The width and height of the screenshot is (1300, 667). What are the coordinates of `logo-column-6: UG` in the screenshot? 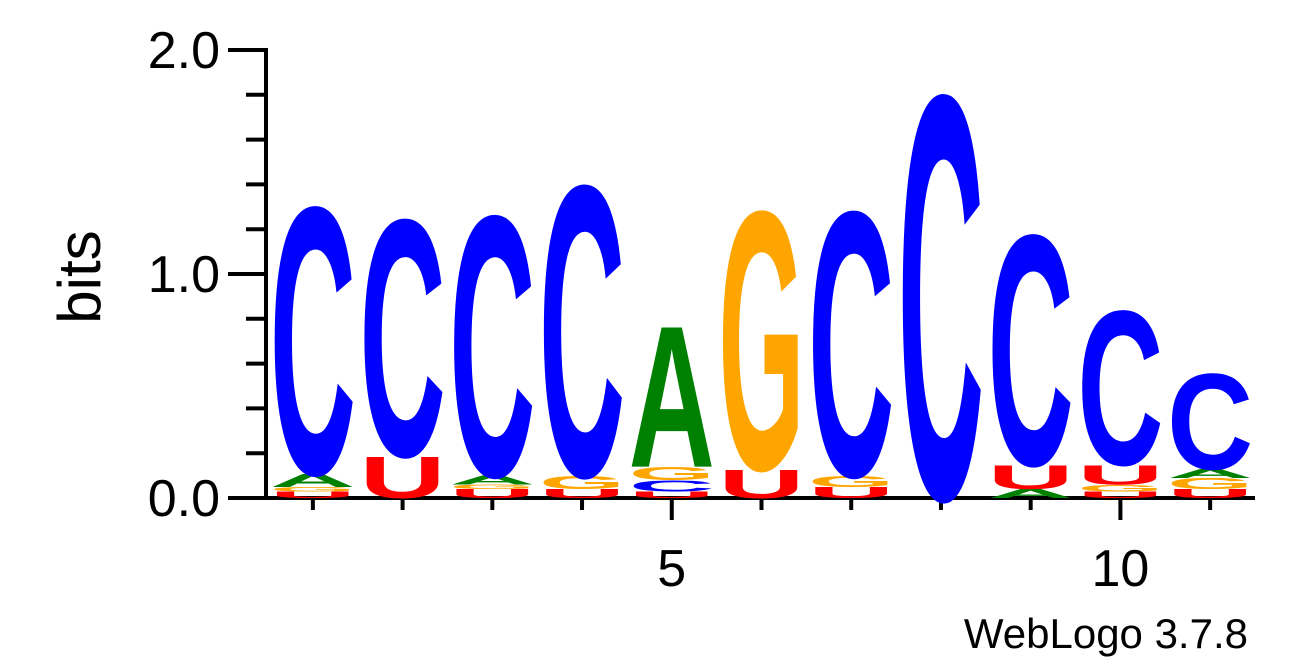 It's located at (761, 340).